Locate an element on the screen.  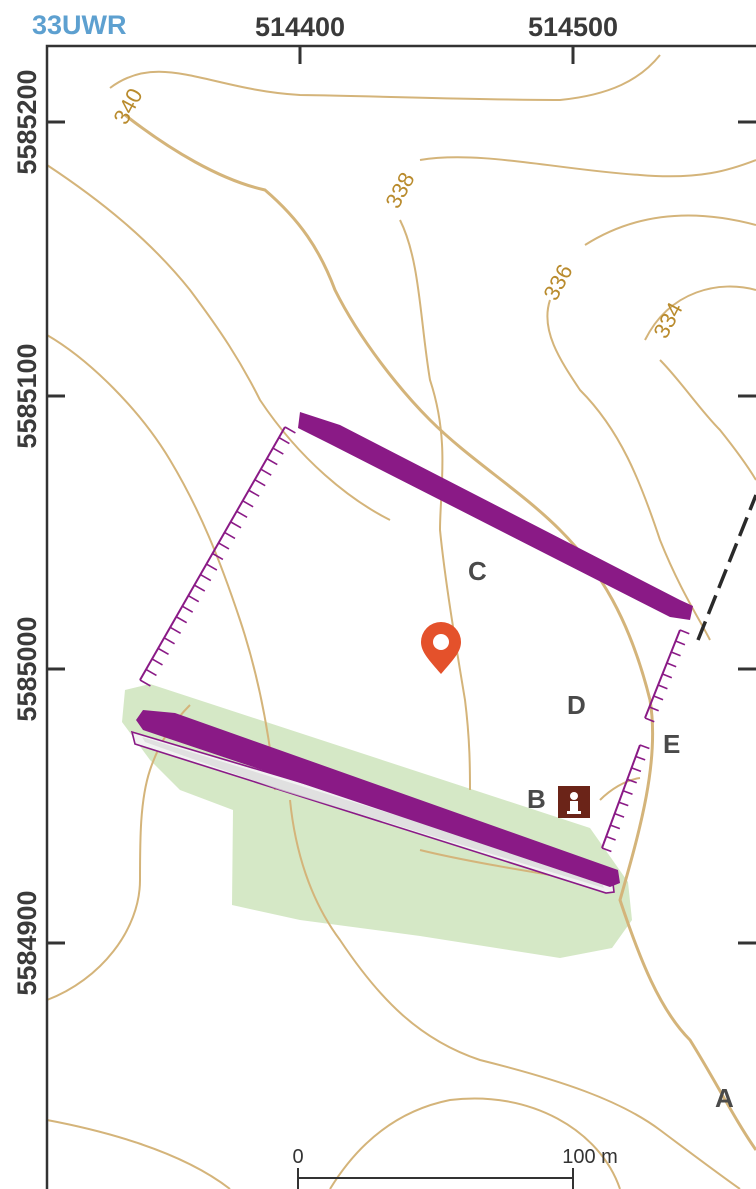
scale-bar: 0 100 m is located at coordinates (455, 1167).